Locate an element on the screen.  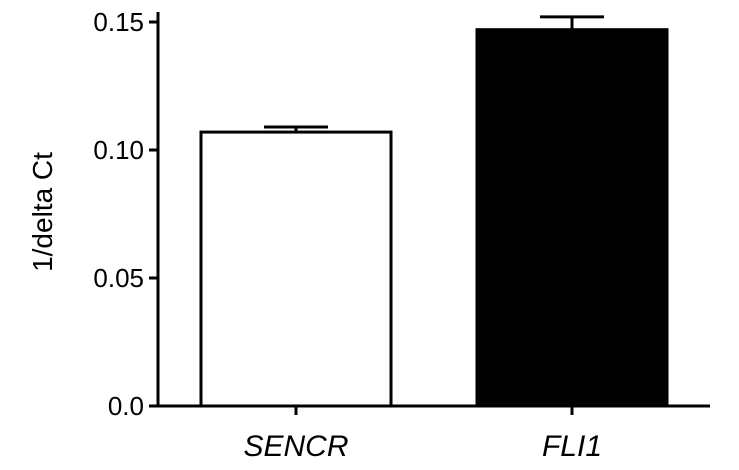
y-tick-label: 0.0 is located at coordinates (126, 406).